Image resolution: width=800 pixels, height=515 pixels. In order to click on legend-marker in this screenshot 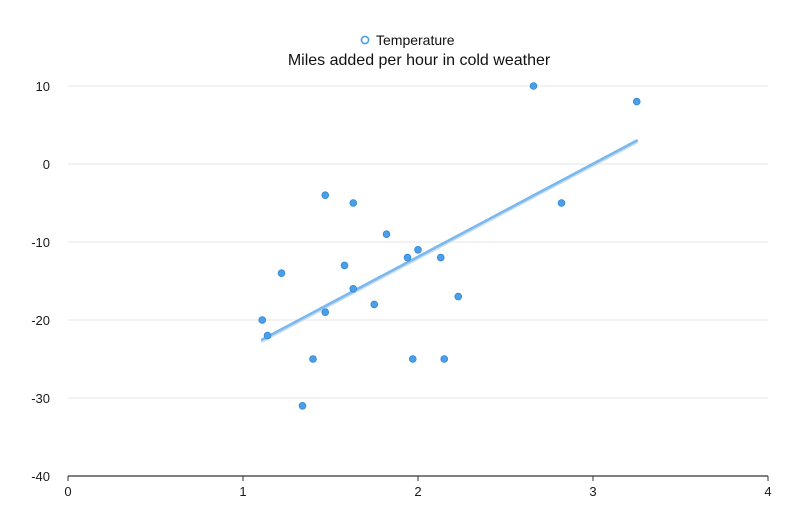, I will do `click(365, 40)`.